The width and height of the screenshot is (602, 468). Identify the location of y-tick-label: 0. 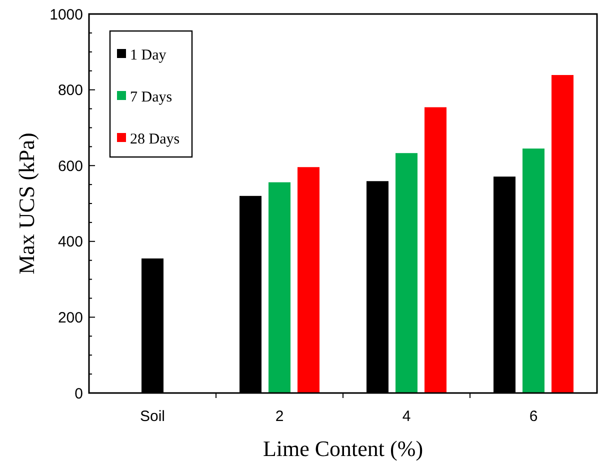
(78, 393).